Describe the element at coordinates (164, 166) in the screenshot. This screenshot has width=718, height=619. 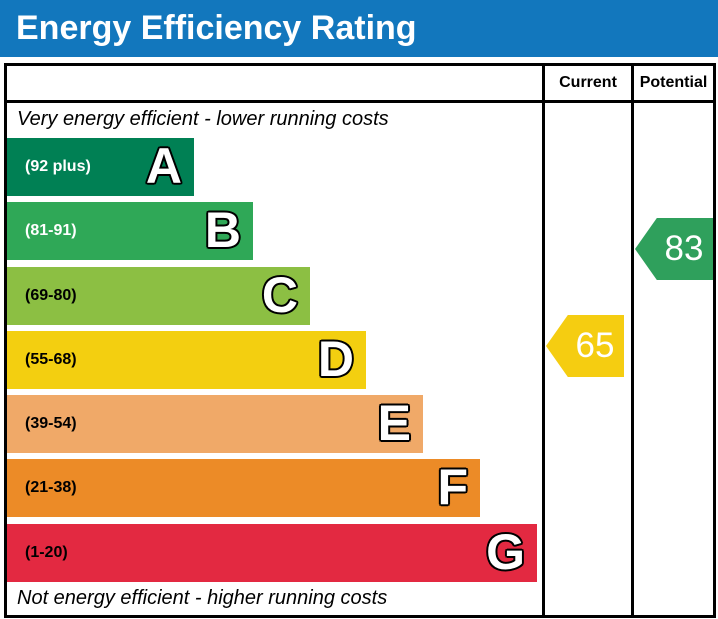
I see `band-letter: A` at that location.